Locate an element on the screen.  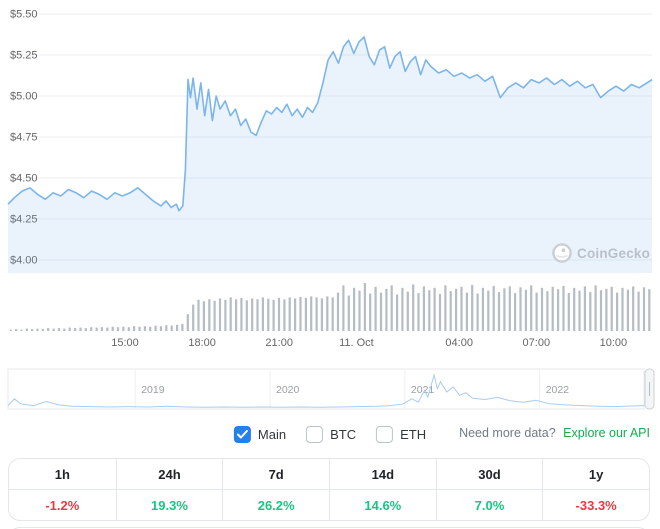
toggle-label-btc: BTC is located at coordinates (343, 434).